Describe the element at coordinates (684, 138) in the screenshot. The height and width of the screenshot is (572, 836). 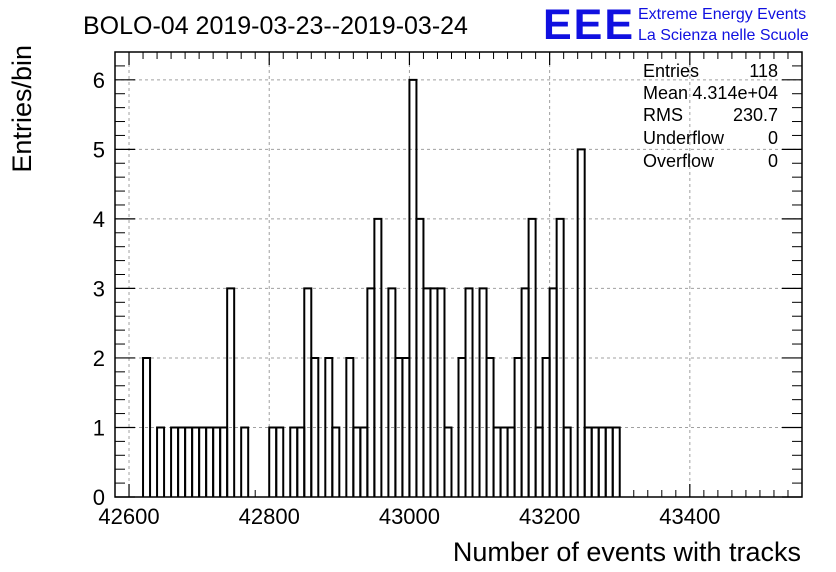
I see `stats-underflow-label: Underflow` at that location.